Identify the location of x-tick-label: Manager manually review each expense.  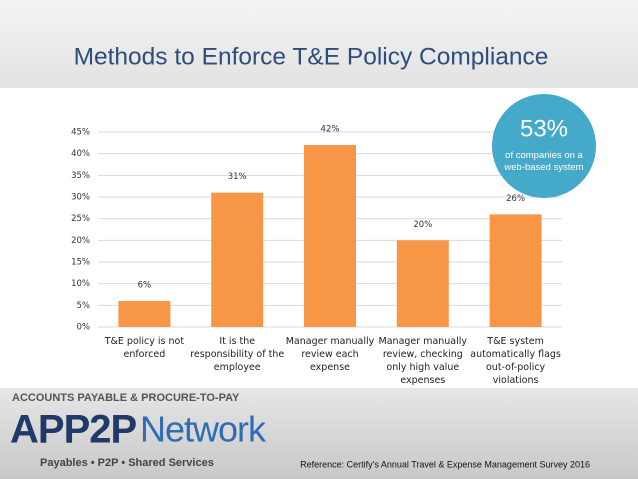
(330, 354).